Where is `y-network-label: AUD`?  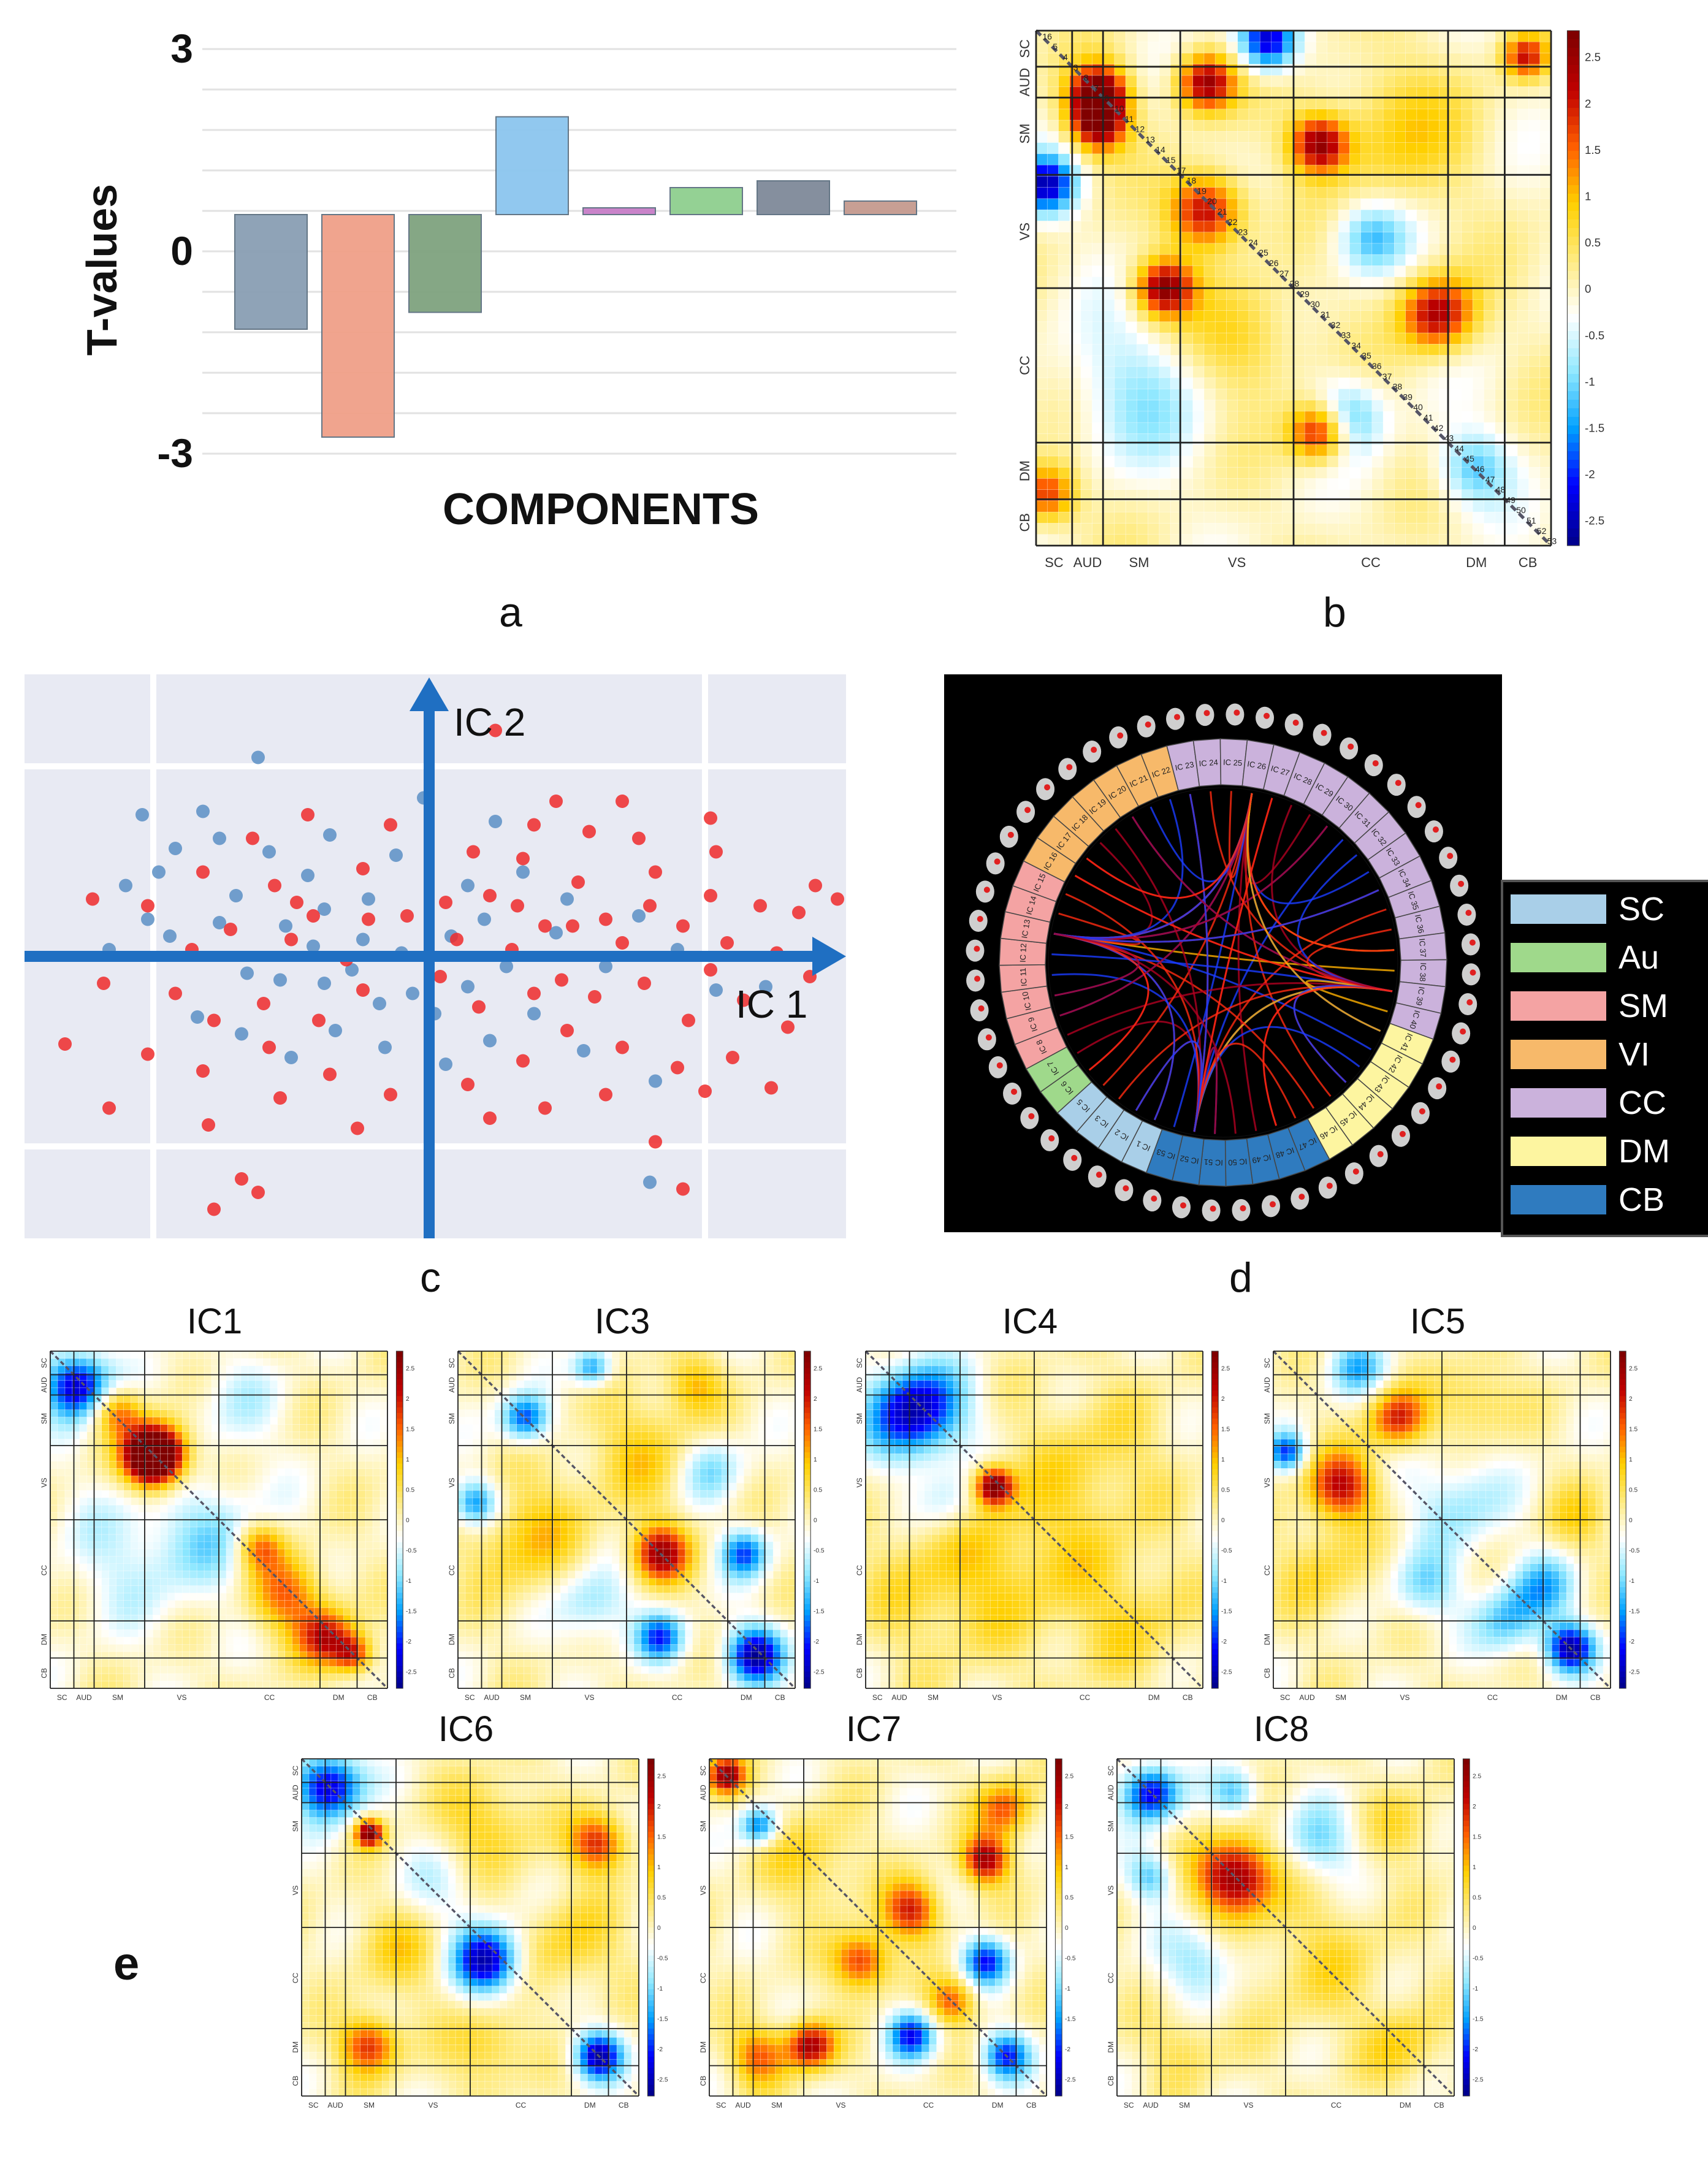
y-network-label: AUD is located at coordinates (295, 1793).